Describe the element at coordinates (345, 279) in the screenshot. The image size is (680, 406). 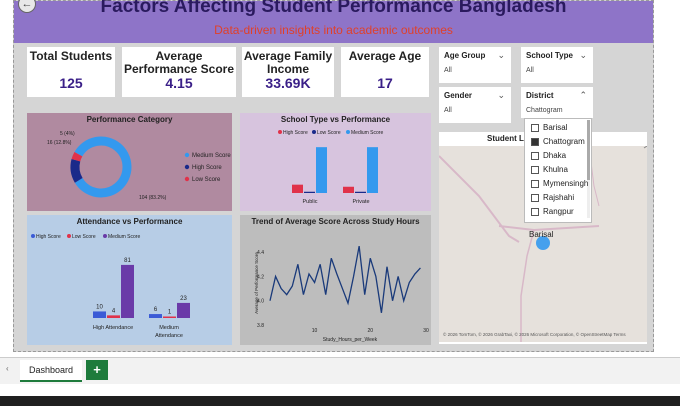
I see `series-line` at that location.